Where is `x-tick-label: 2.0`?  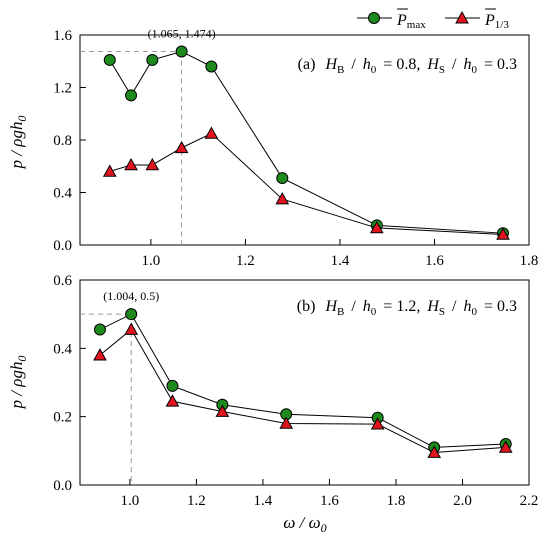 x-tick-label: 2.0 is located at coordinates (462, 501).